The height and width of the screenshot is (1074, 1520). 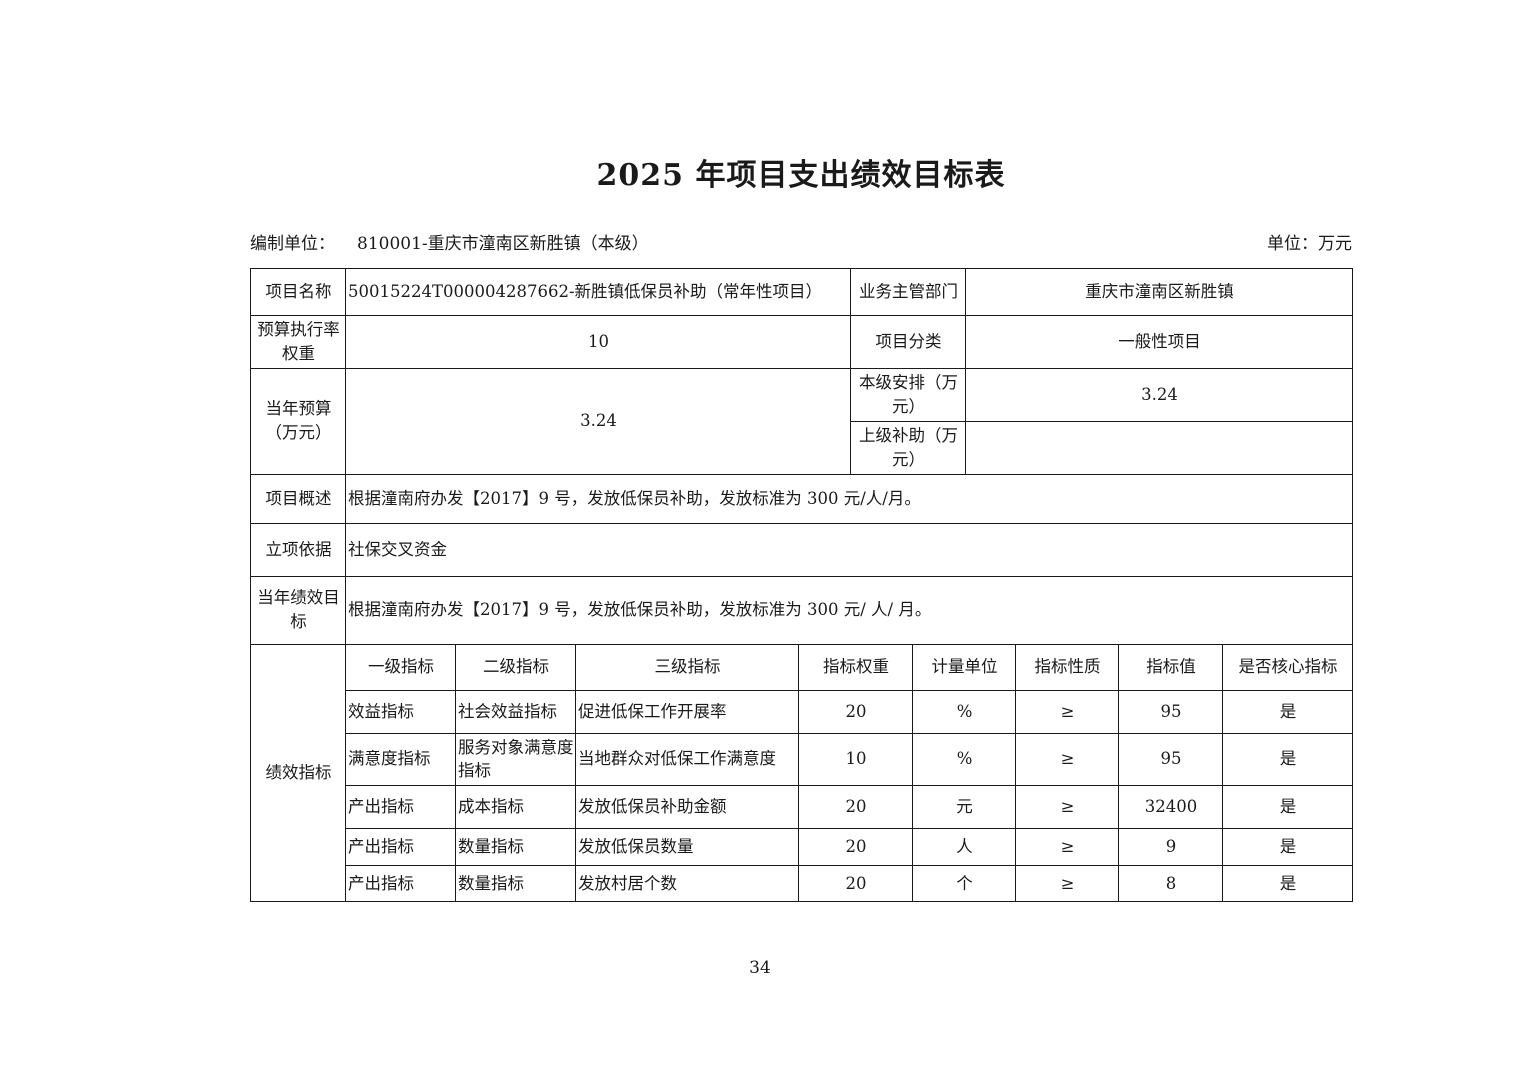 I want to click on header-core: 是否核心指标, so click(x=1288, y=667).